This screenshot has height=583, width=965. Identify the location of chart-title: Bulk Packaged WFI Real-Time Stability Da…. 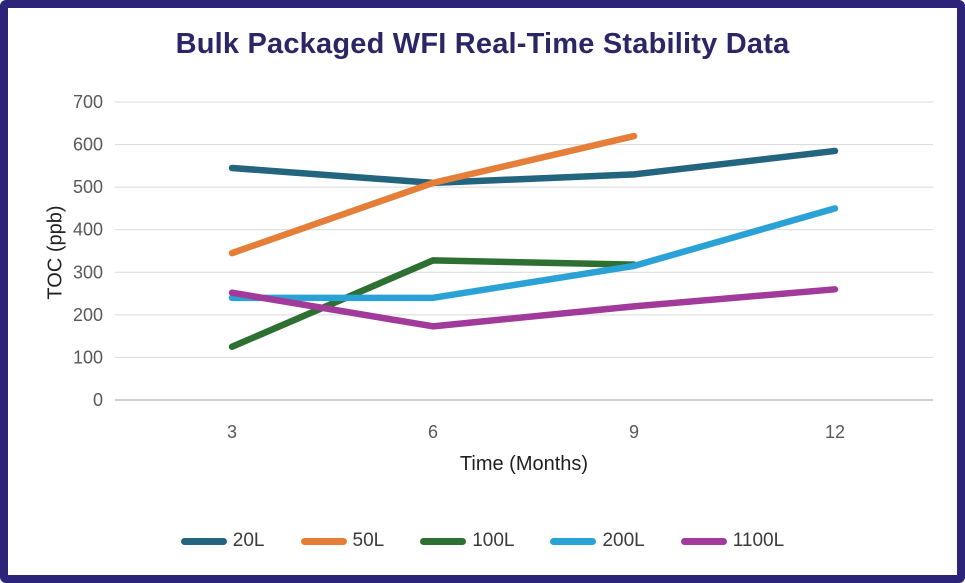
(482, 44).